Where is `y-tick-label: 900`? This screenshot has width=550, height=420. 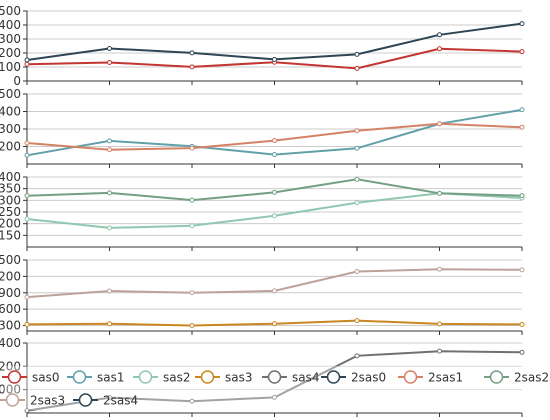
y-tick-label: 900 is located at coordinates (10, 293).